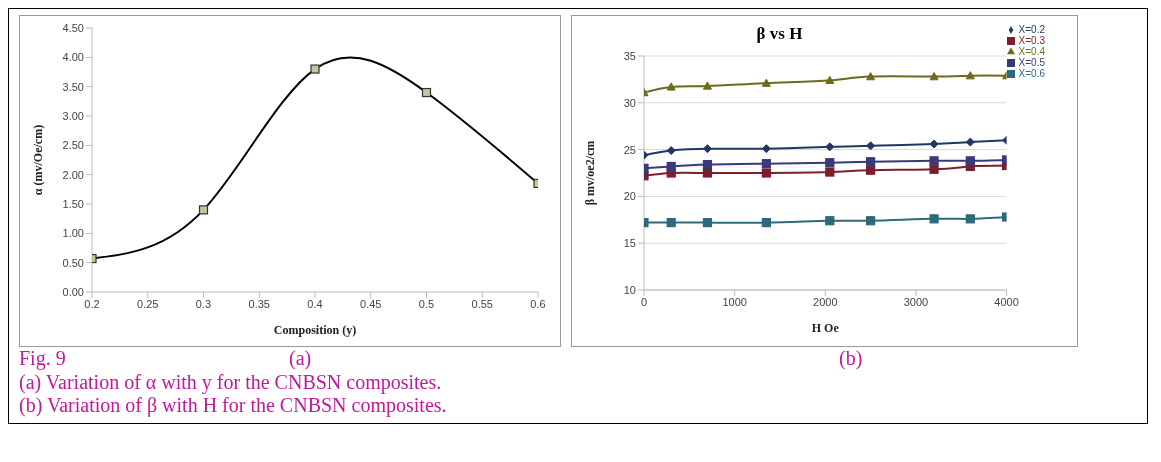  Describe the element at coordinates (73, 233) in the screenshot. I see `y-tick-label: 1.00` at that location.